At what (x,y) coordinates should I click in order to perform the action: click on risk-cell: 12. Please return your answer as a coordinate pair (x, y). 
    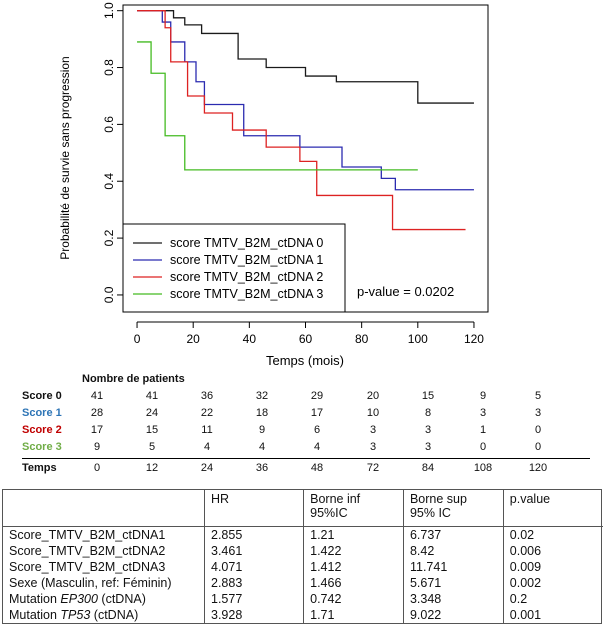
    Looking at the image, I should click on (152, 468).